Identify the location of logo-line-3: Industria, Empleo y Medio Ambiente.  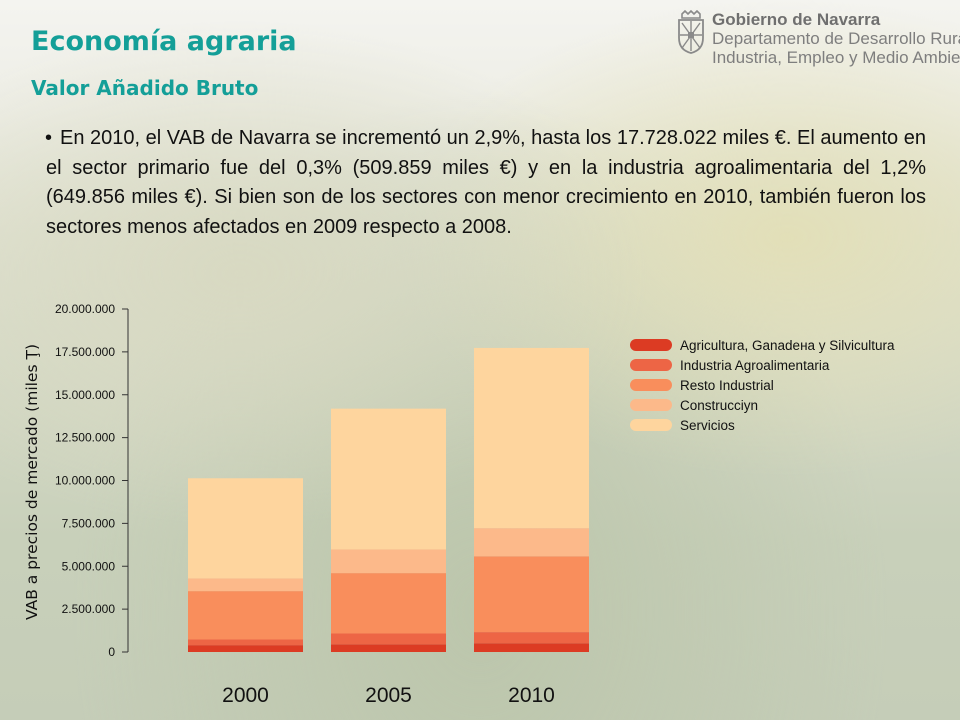
(836, 57).